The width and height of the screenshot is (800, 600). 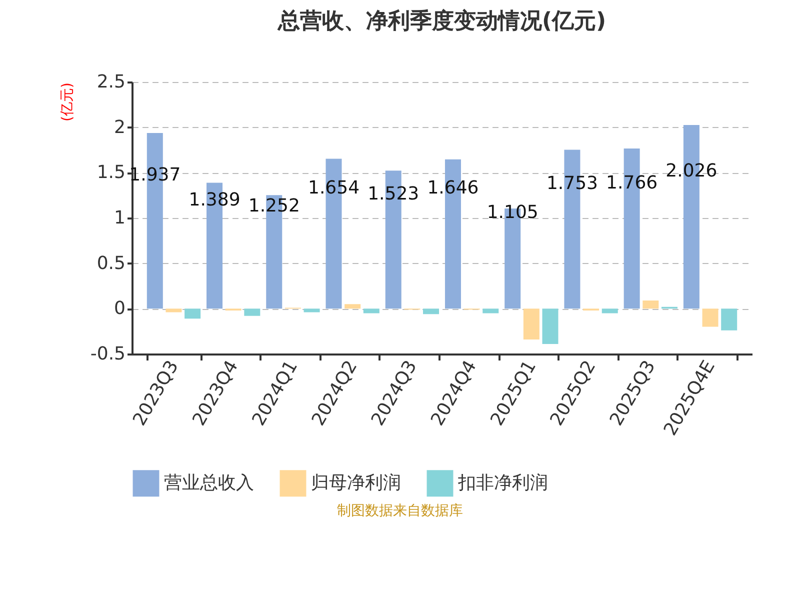 I want to click on y-tick-label: 0, so click(x=120, y=309).